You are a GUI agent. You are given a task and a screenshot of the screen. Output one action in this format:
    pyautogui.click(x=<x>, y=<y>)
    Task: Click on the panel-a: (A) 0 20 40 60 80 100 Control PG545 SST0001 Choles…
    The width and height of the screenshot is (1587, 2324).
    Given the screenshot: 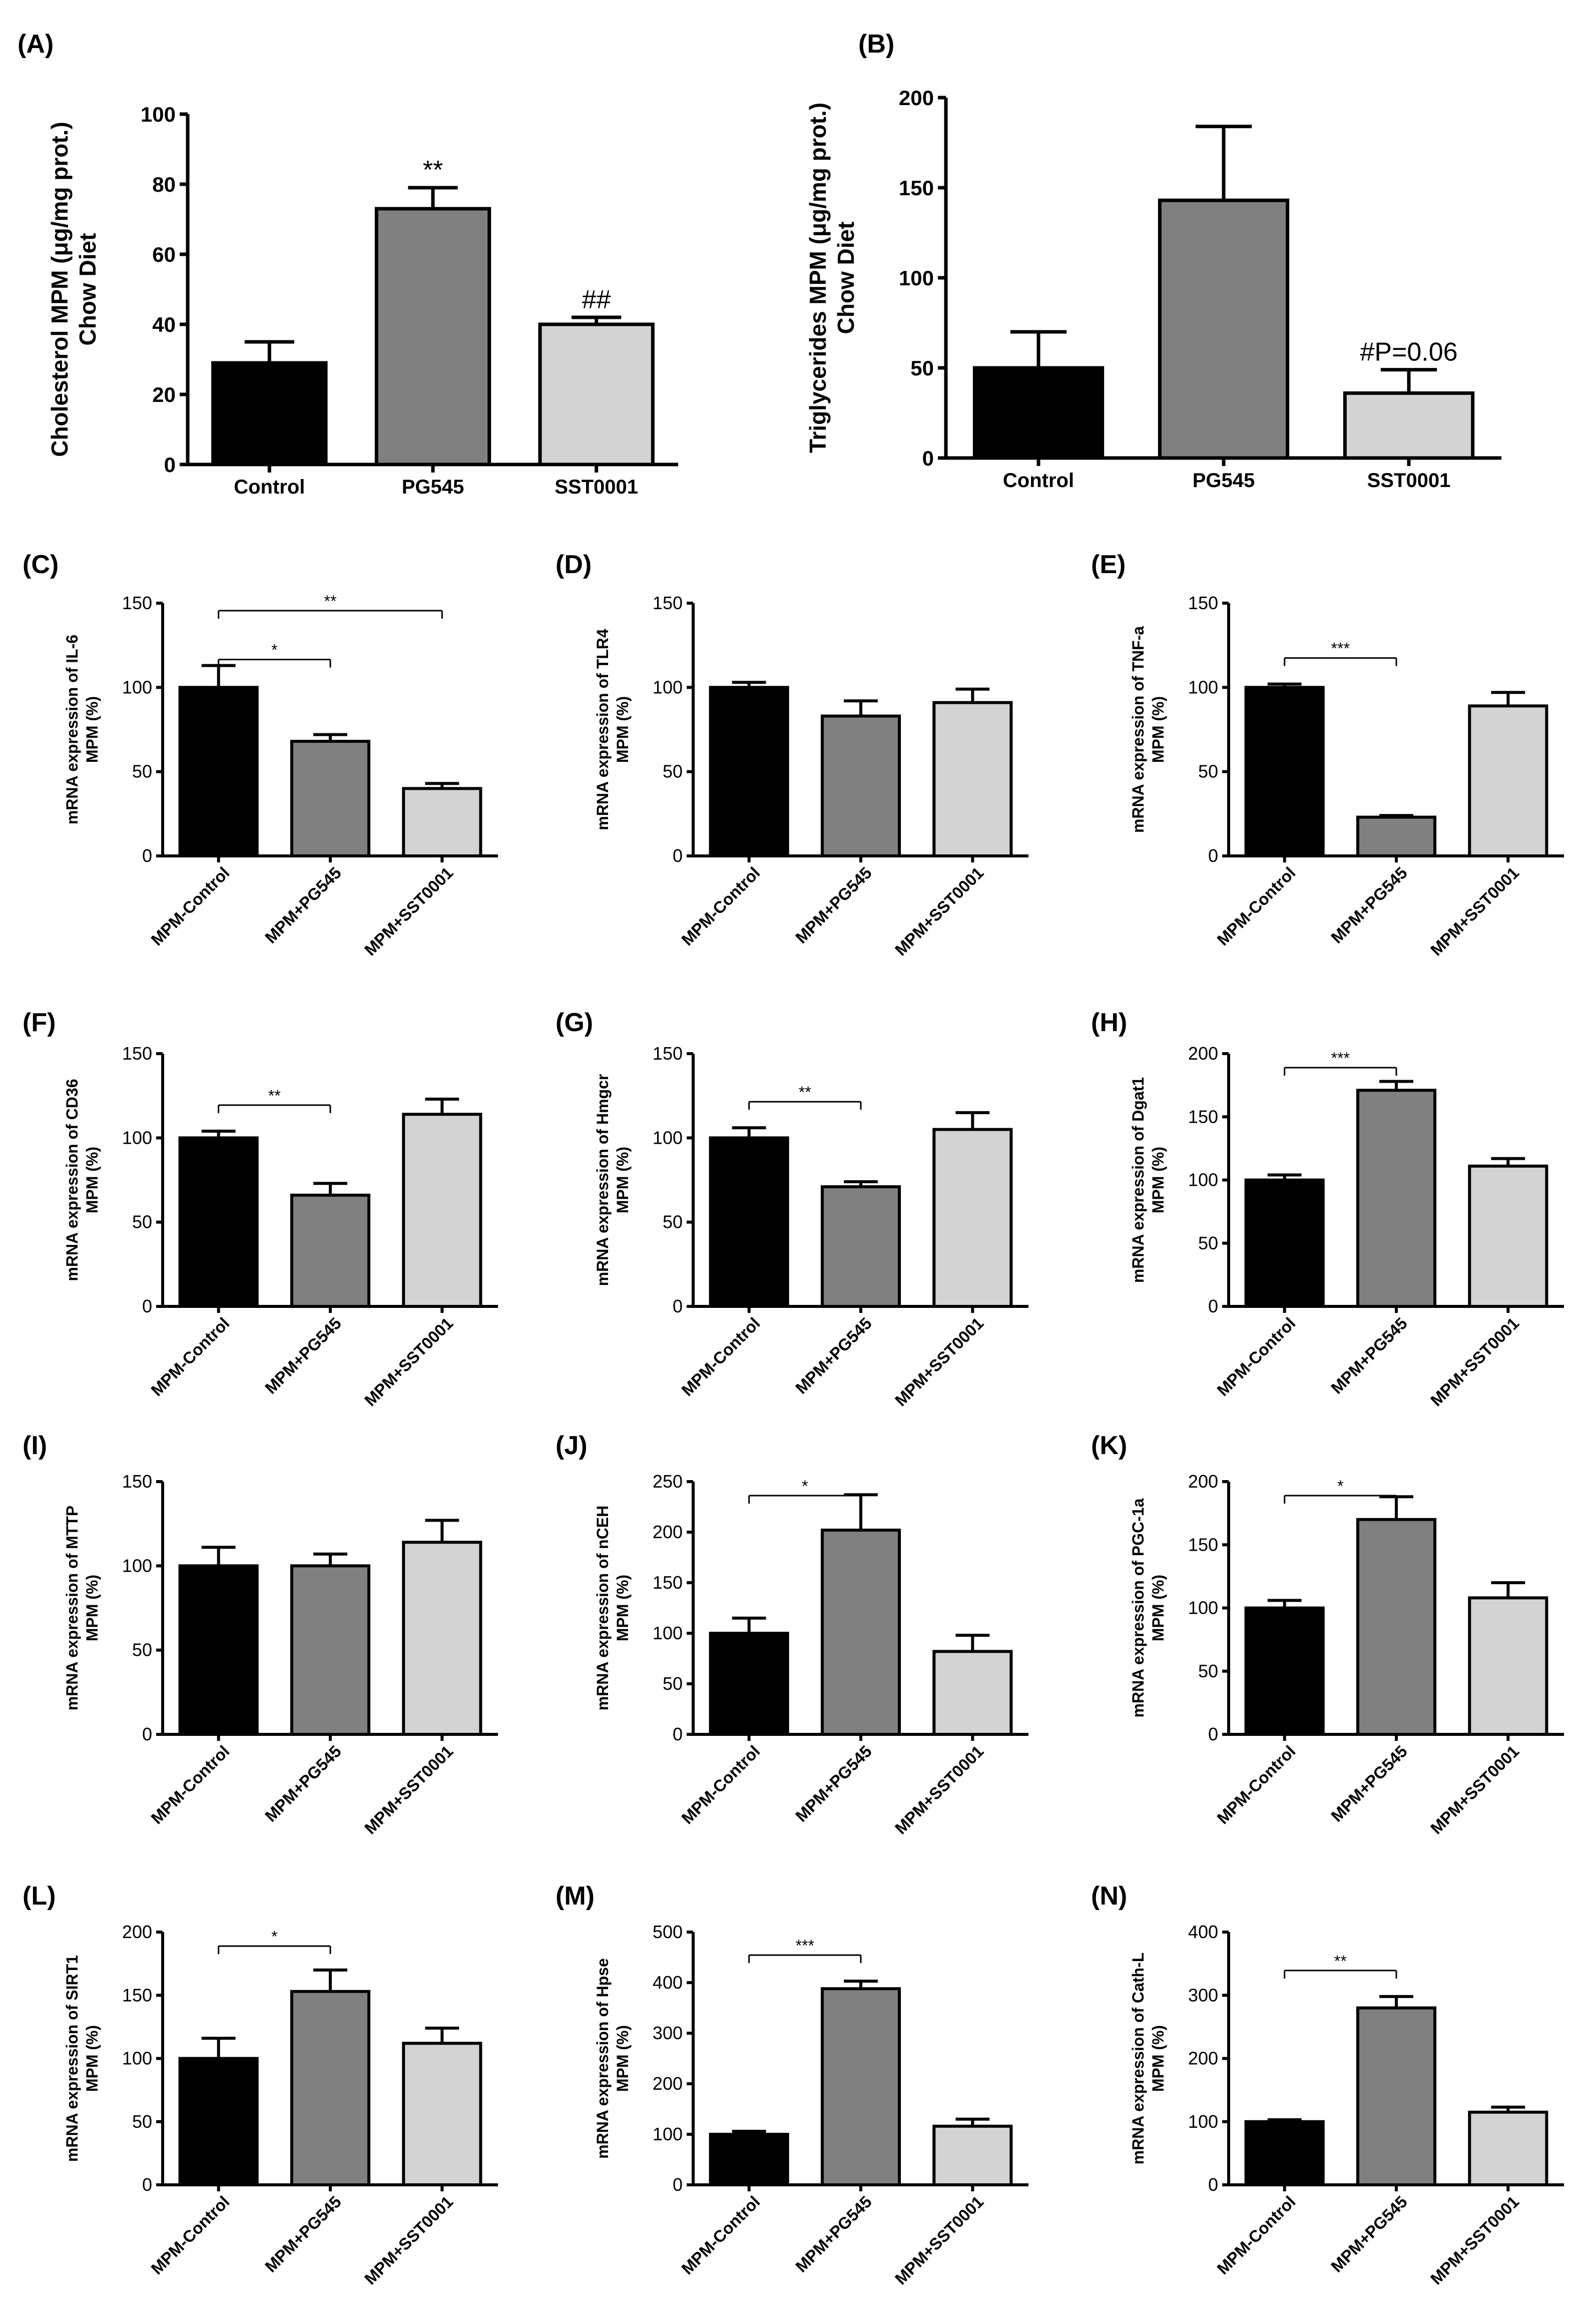 What is the action you would take?
    pyautogui.click(x=348, y=264)
    